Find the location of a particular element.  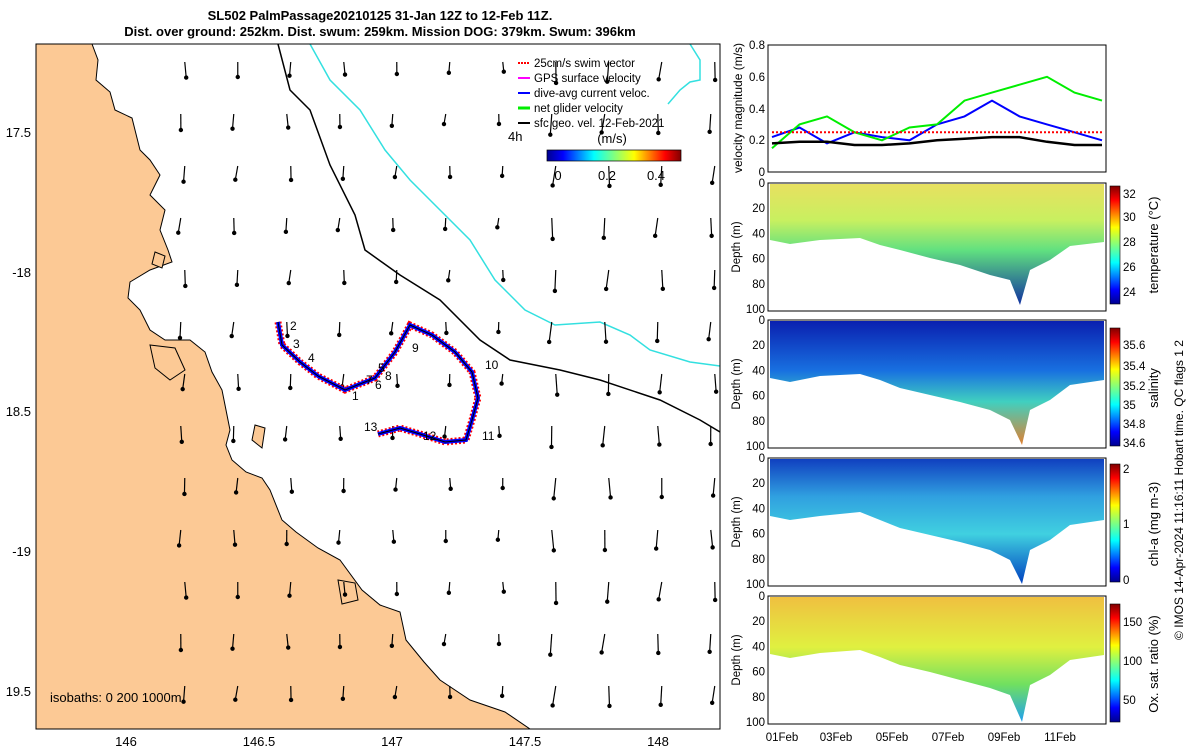

oxygen-label: Ox. sat. ratio (%) is located at coordinates (1153, 664).